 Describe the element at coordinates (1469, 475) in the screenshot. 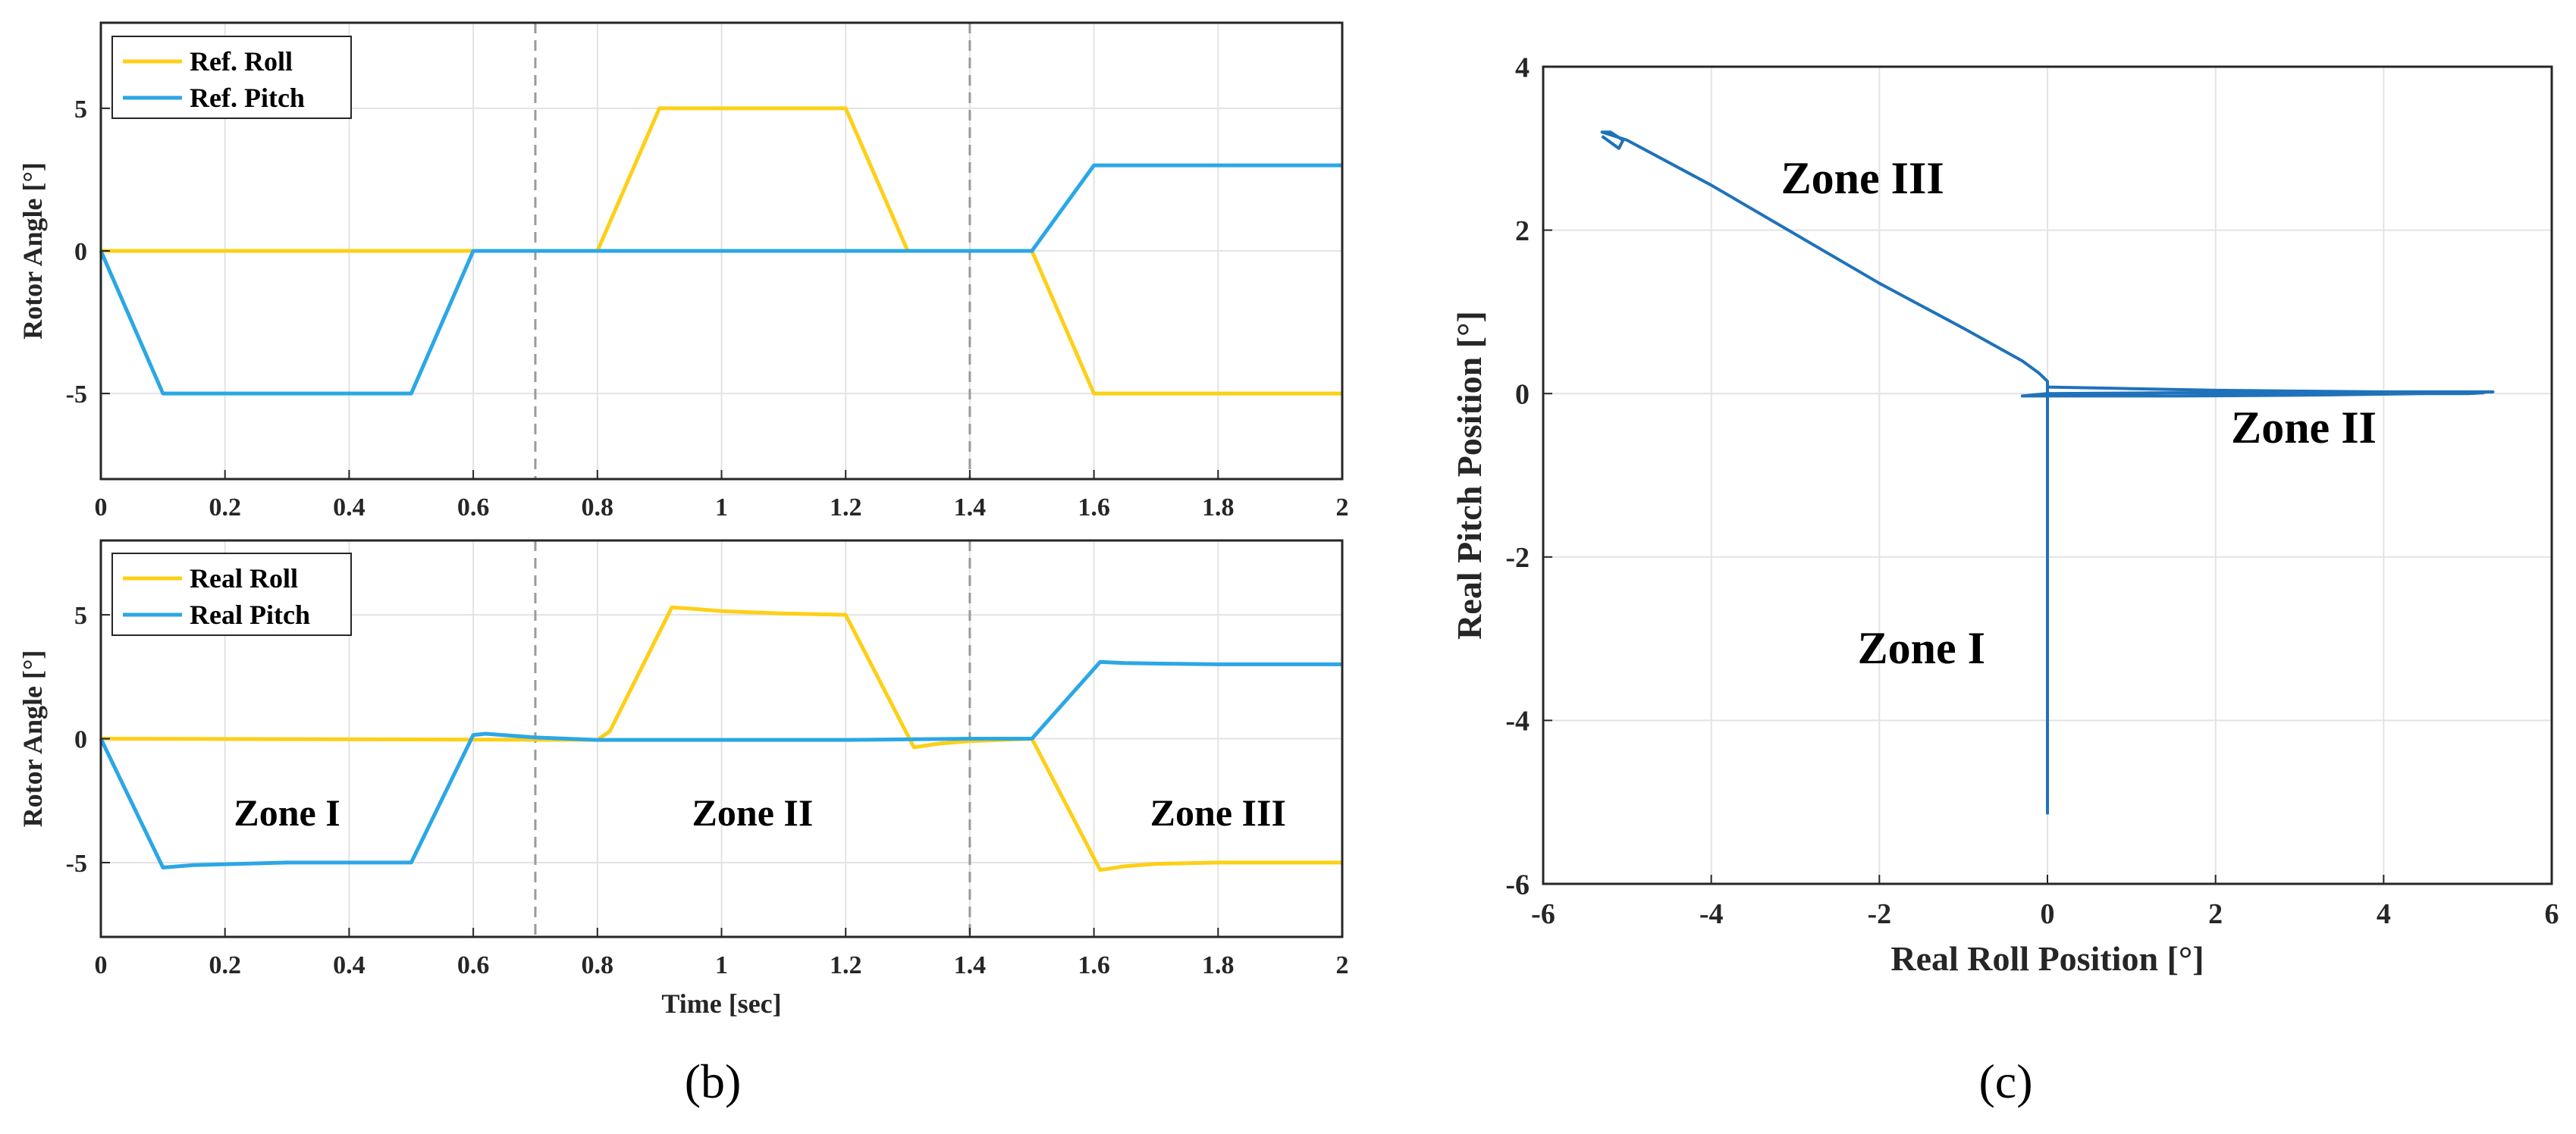

I see `y-axis-label: Real Pitch Position [°]` at that location.